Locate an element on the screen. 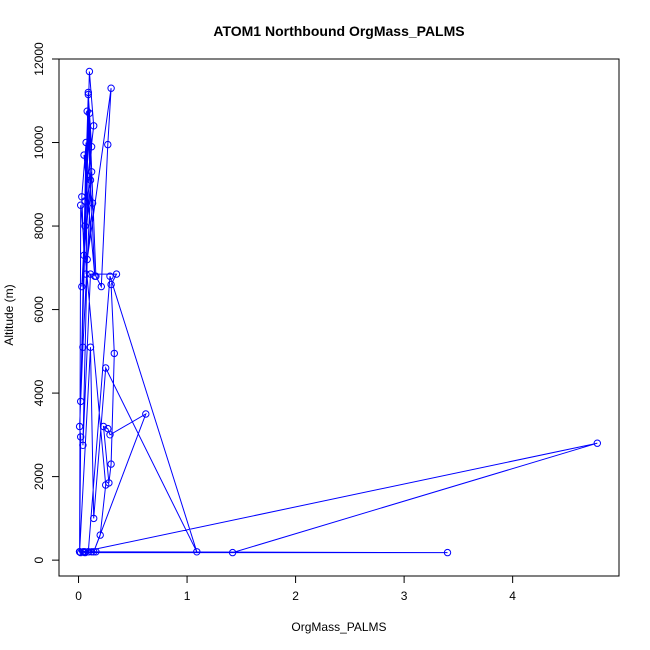 Image resolution: width=650 pixels, height=650 pixels. y-tick-label: 2000 is located at coordinates (39, 476).